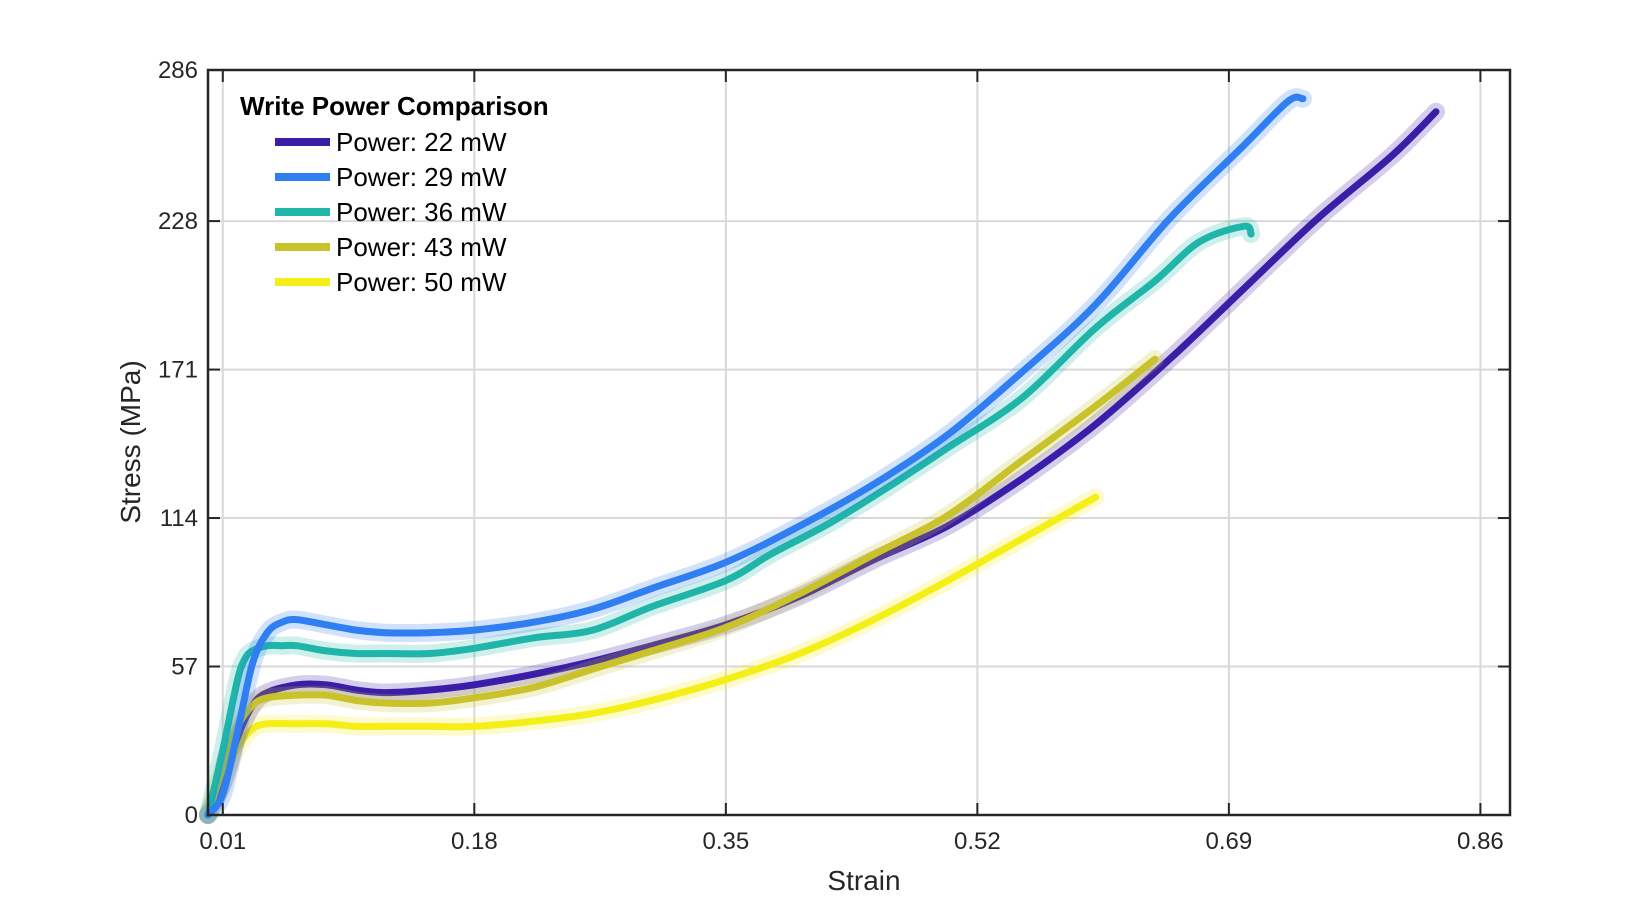 This screenshot has height=900, width=1650. What do you see at coordinates (421, 142) in the screenshot?
I see `legend-label: Power: 22 mW` at bounding box center [421, 142].